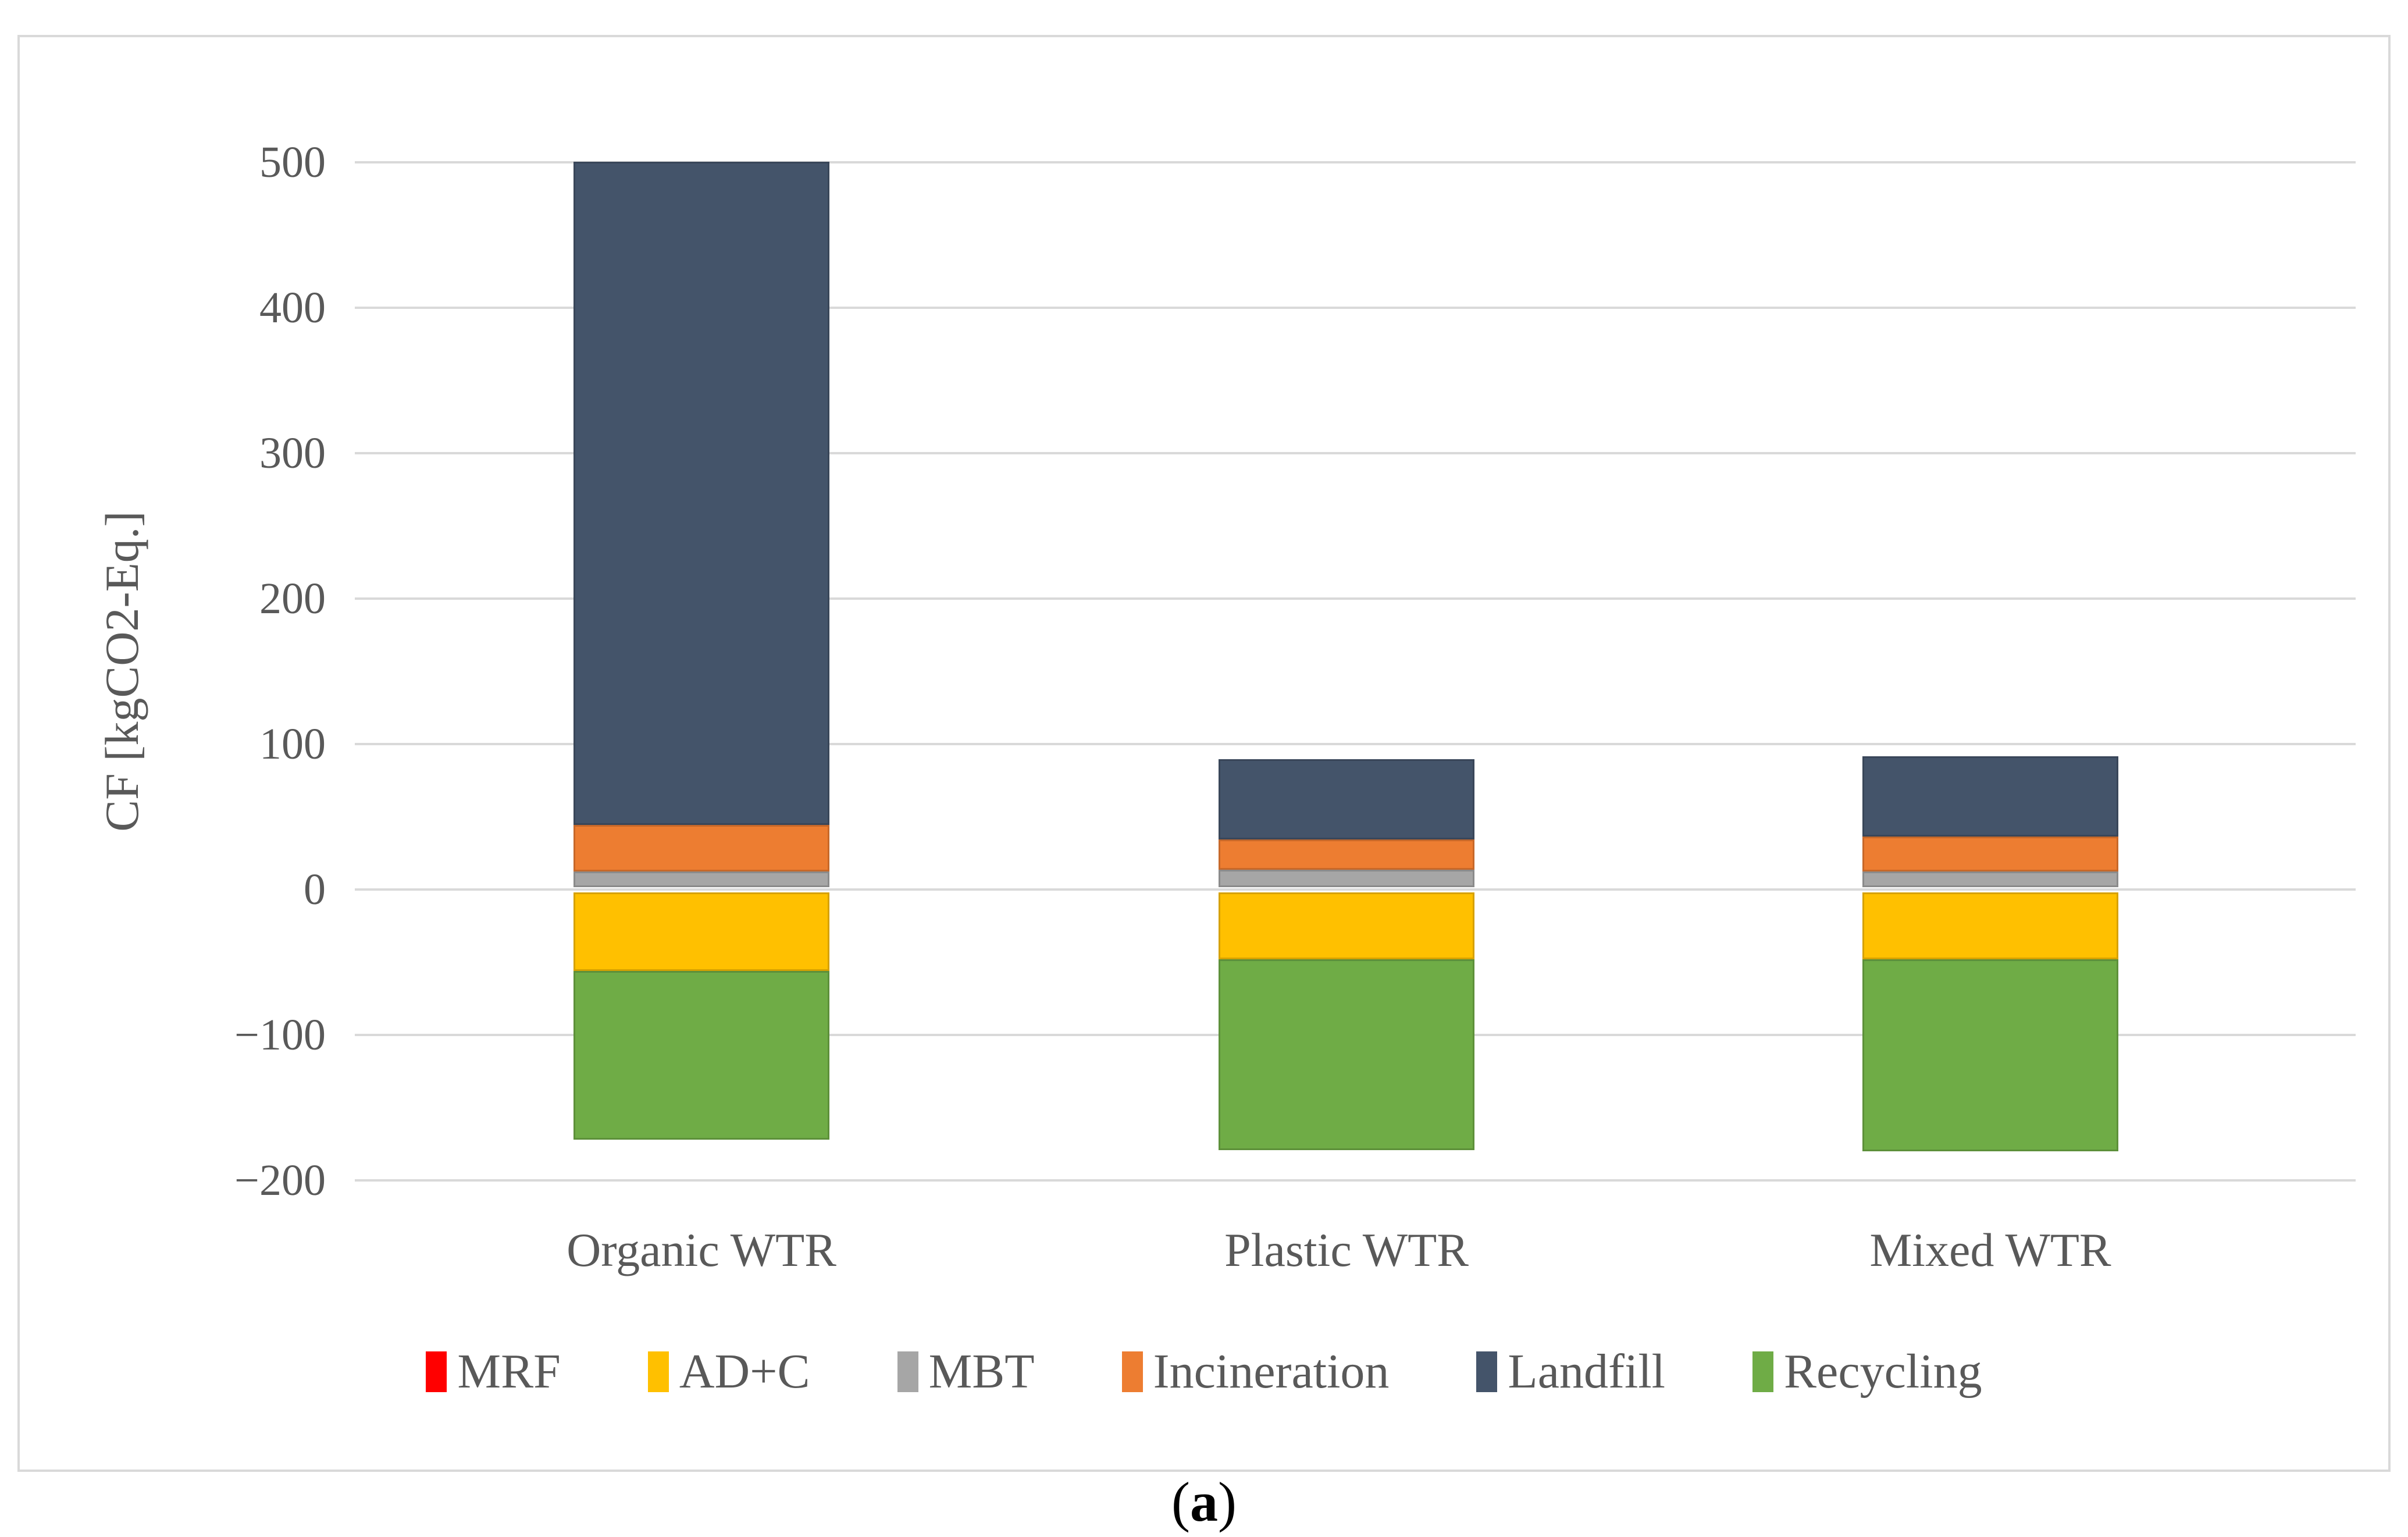 The width and height of the screenshot is (2408, 1537). I want to click on gridline--200, so click(1355, 1180).